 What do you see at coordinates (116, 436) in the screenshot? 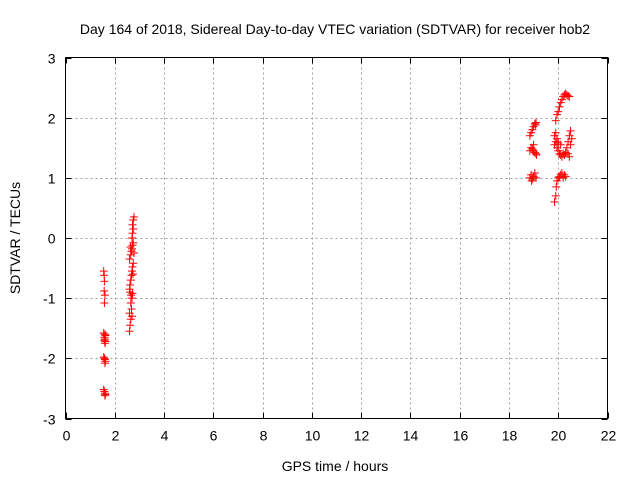
I see `x-tick-label: 2` at bounding box center [116, 436].